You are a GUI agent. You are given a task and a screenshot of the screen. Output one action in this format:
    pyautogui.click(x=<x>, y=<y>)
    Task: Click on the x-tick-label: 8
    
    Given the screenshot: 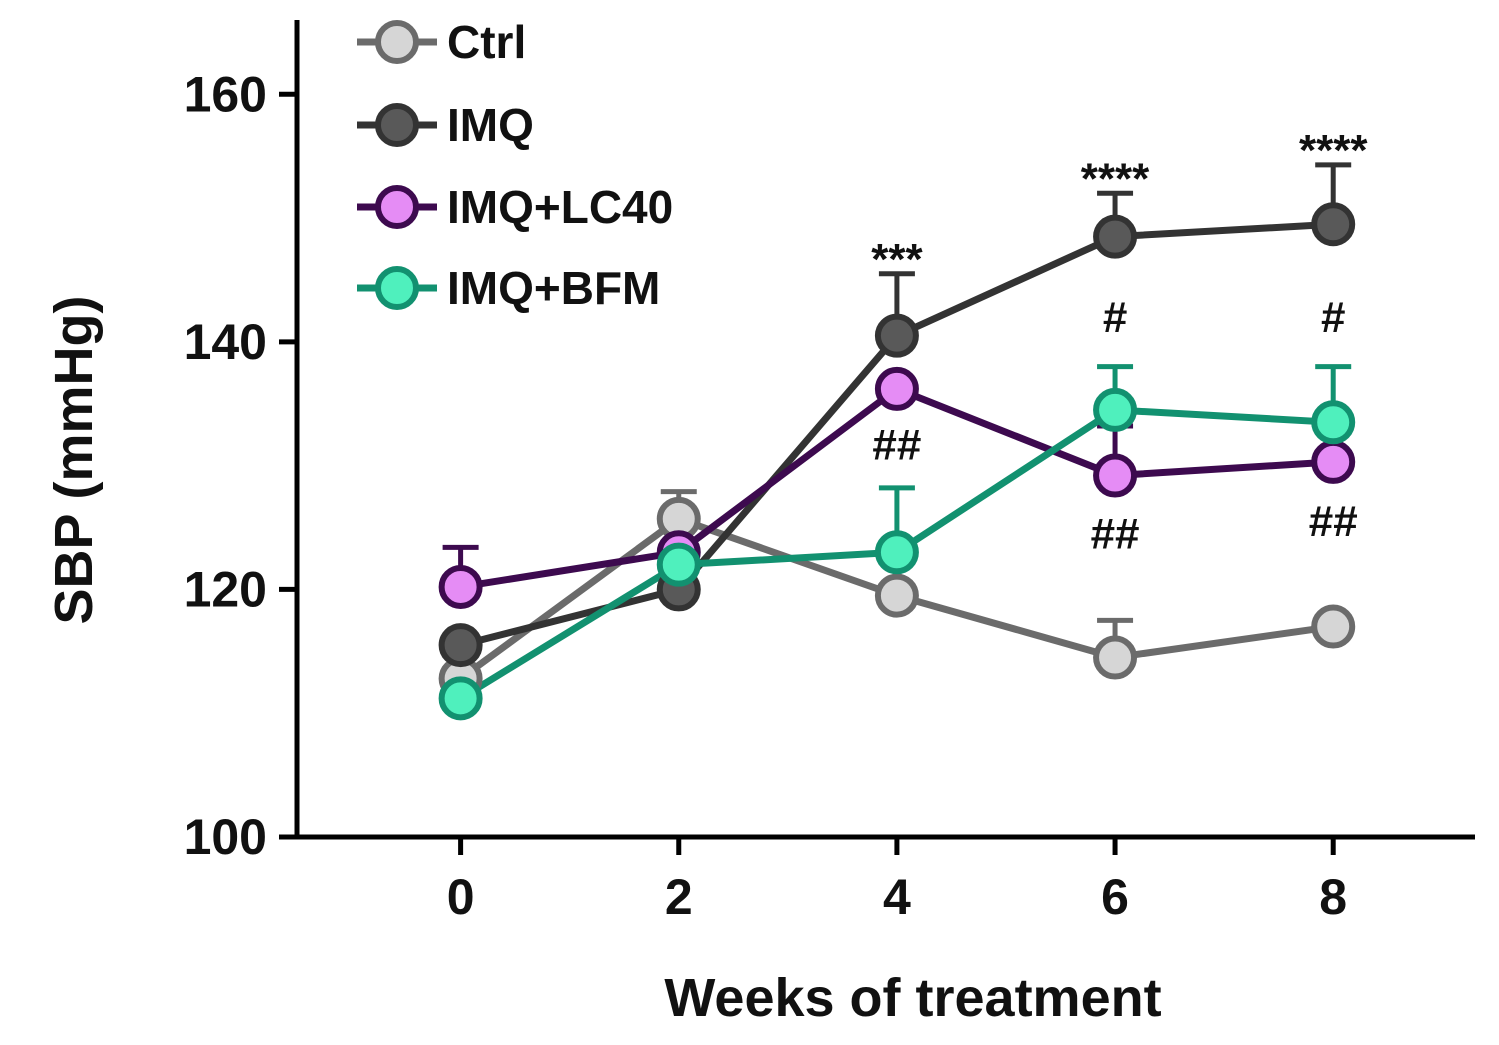 What is the action you would take?
    pyautogui.click(x=1333, y=897)
    